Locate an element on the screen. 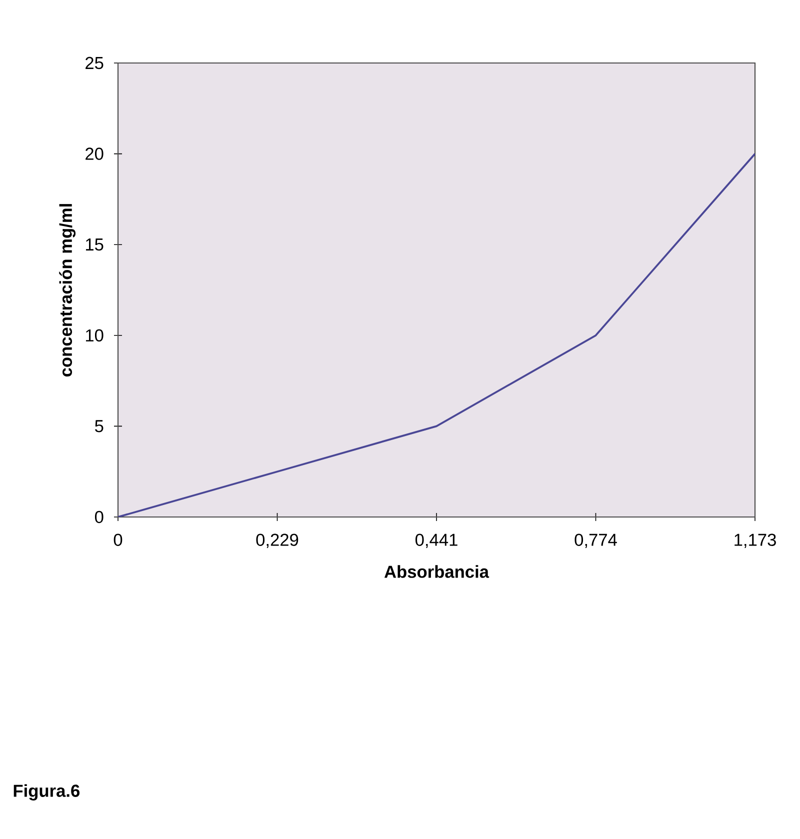  y-axis-title: concentración mg/ml is located at coordinates (67, 290).